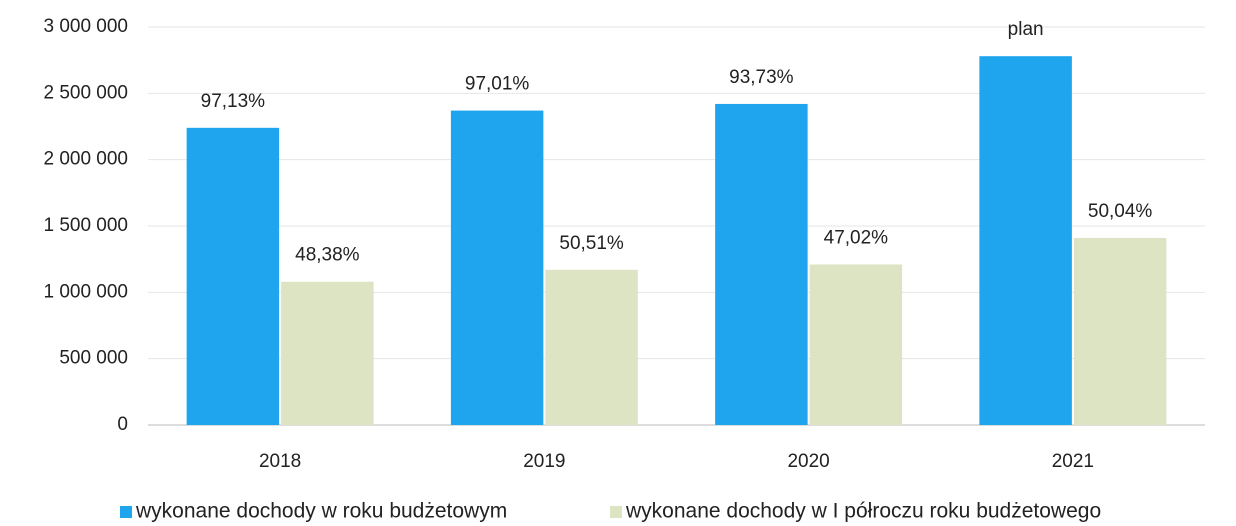 The image size is (1236, 526). What do you see at coordinates (85, 159) in the screenshot?
I see `y-tick-label: 2 000 000` at bounding box center [85, 159].